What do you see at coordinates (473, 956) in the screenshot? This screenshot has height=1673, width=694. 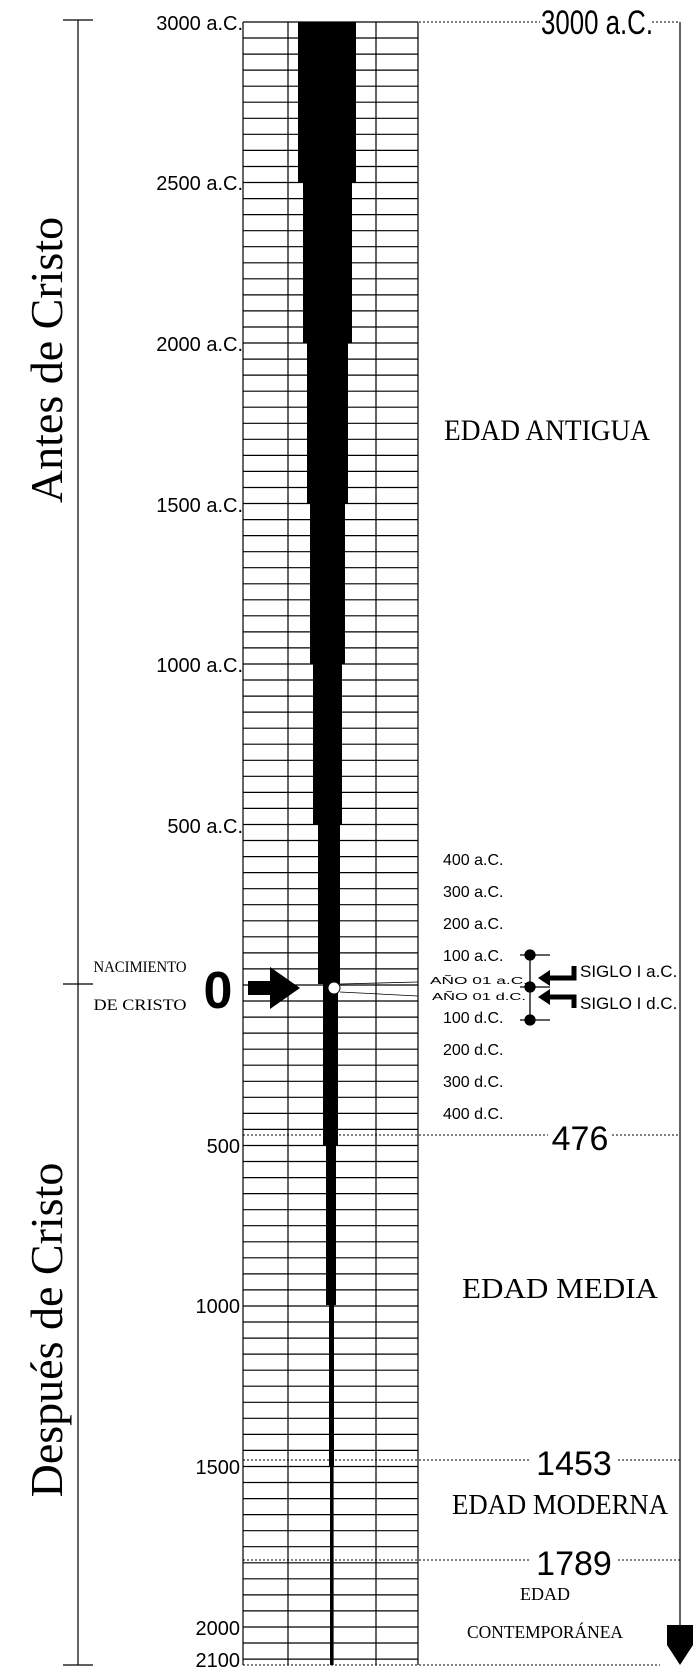 I see `near-zero-label-100bc: 100 a.C.` at bounding box center [473, 956].